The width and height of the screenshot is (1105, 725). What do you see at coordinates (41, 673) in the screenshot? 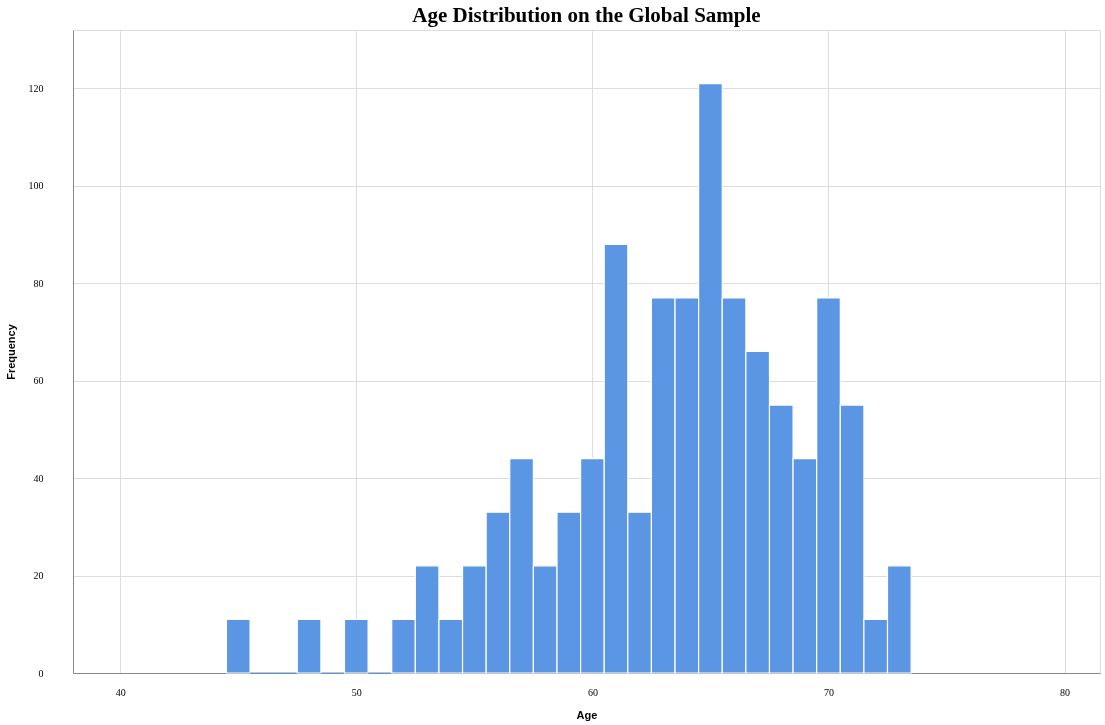
I see `y-tick-label: 0` at bounding box center [41, 673].